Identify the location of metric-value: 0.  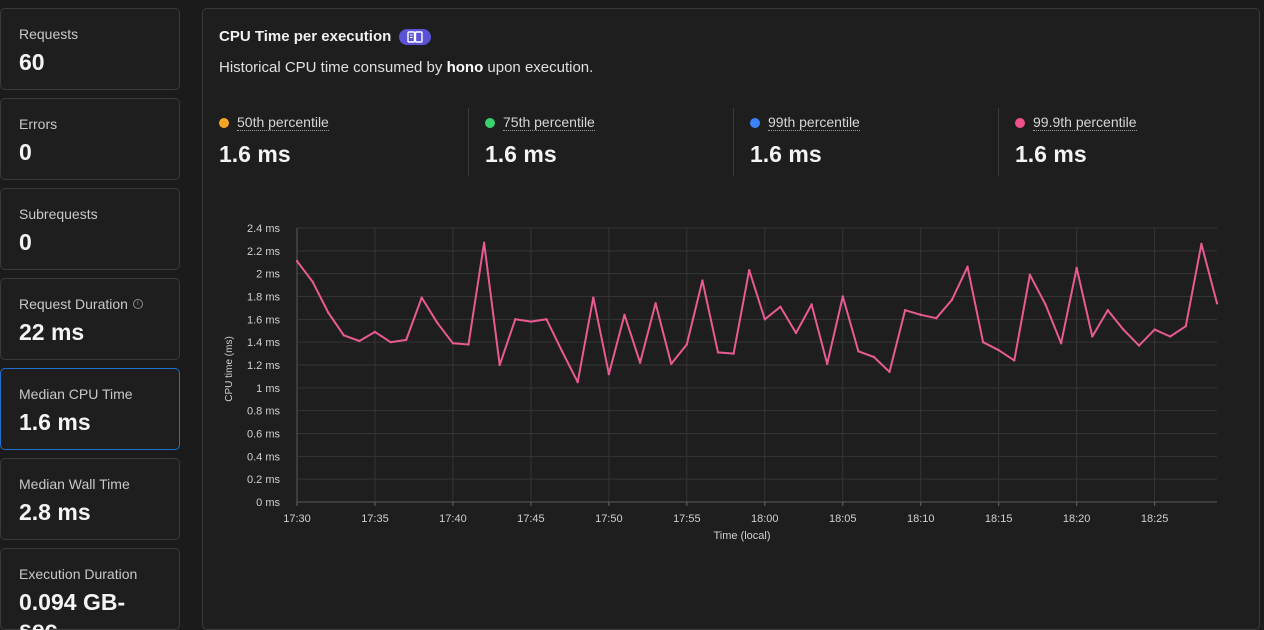
(25, 242).